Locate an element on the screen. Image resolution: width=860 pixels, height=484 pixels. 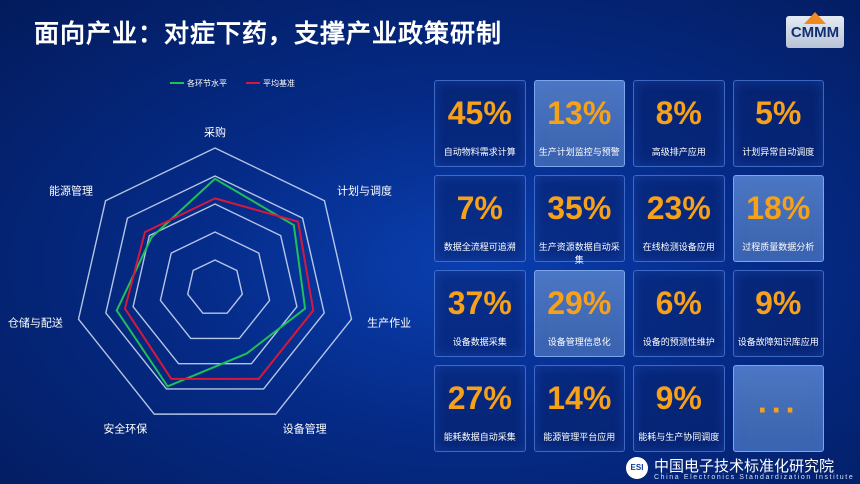
stat-card: 45% 自动物料需求计算 is located at coordinates (480, 123).